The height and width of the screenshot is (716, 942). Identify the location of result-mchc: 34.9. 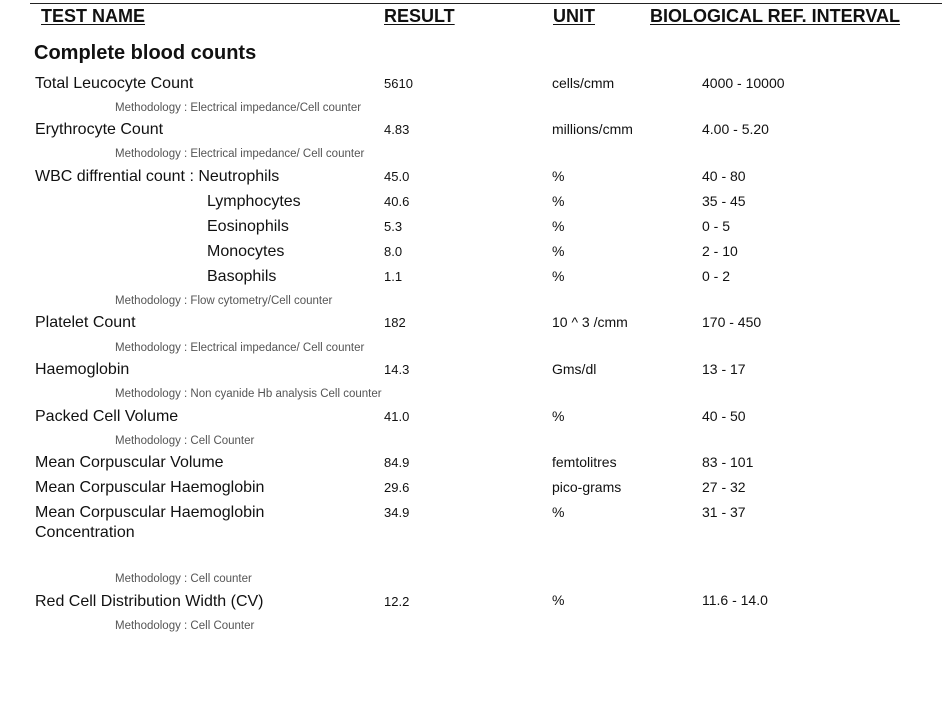
(397, 512).